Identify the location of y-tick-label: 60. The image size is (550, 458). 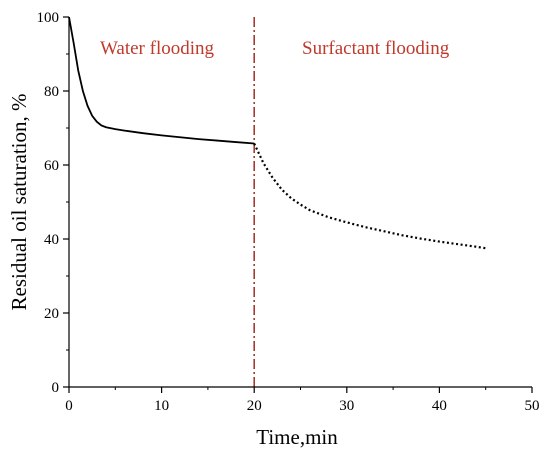
(51, 166).